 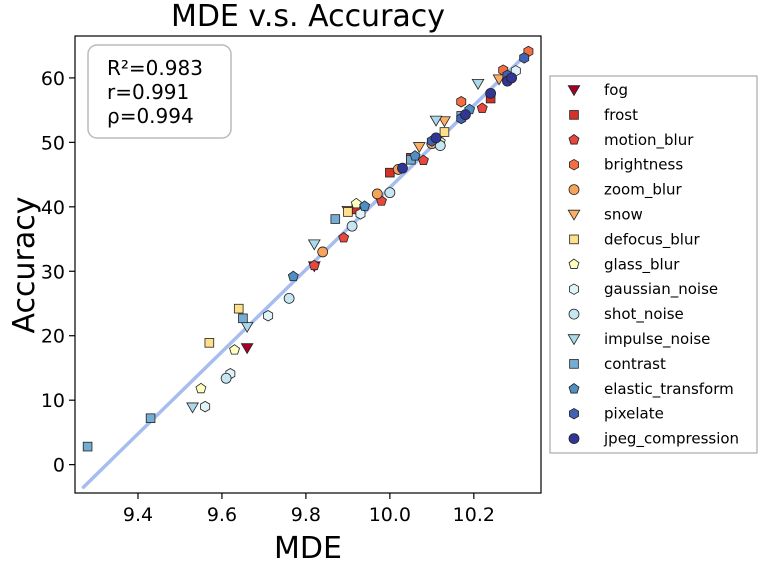 I want to click on legend-item-impulse-noise: impulse_noise, so click(x=638, y=339).